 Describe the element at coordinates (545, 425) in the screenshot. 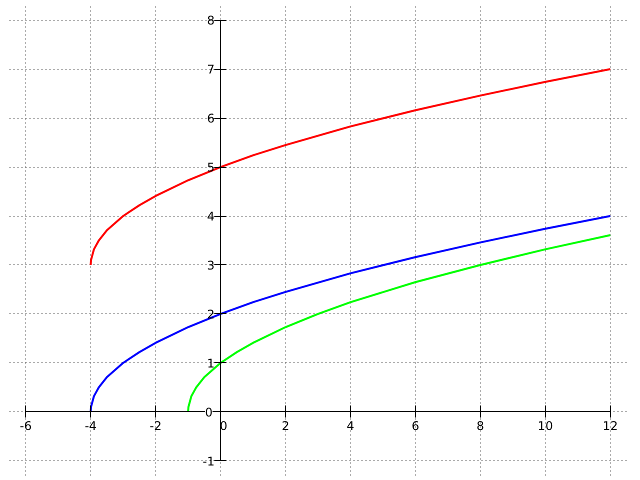

I see `x-tick-label: 10` at that location.